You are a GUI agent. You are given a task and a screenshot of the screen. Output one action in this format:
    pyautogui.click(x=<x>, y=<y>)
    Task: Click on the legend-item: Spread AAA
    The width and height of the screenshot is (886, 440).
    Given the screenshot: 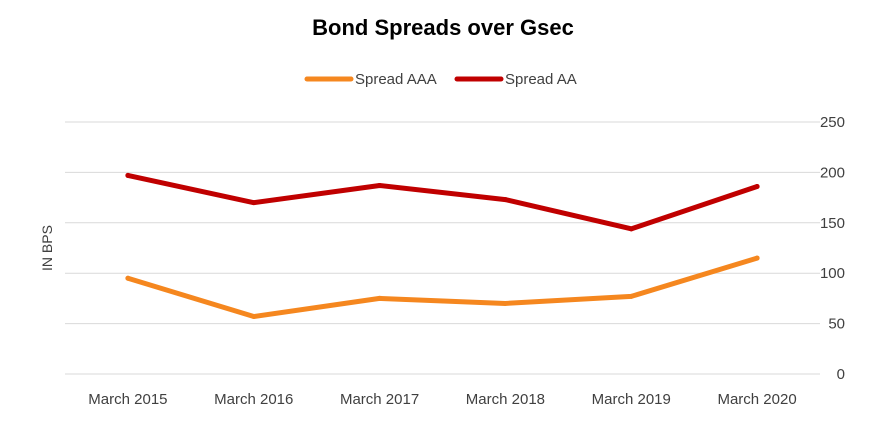 What is the action you would take?
    pyautogui.click(x=370, y=79)
    